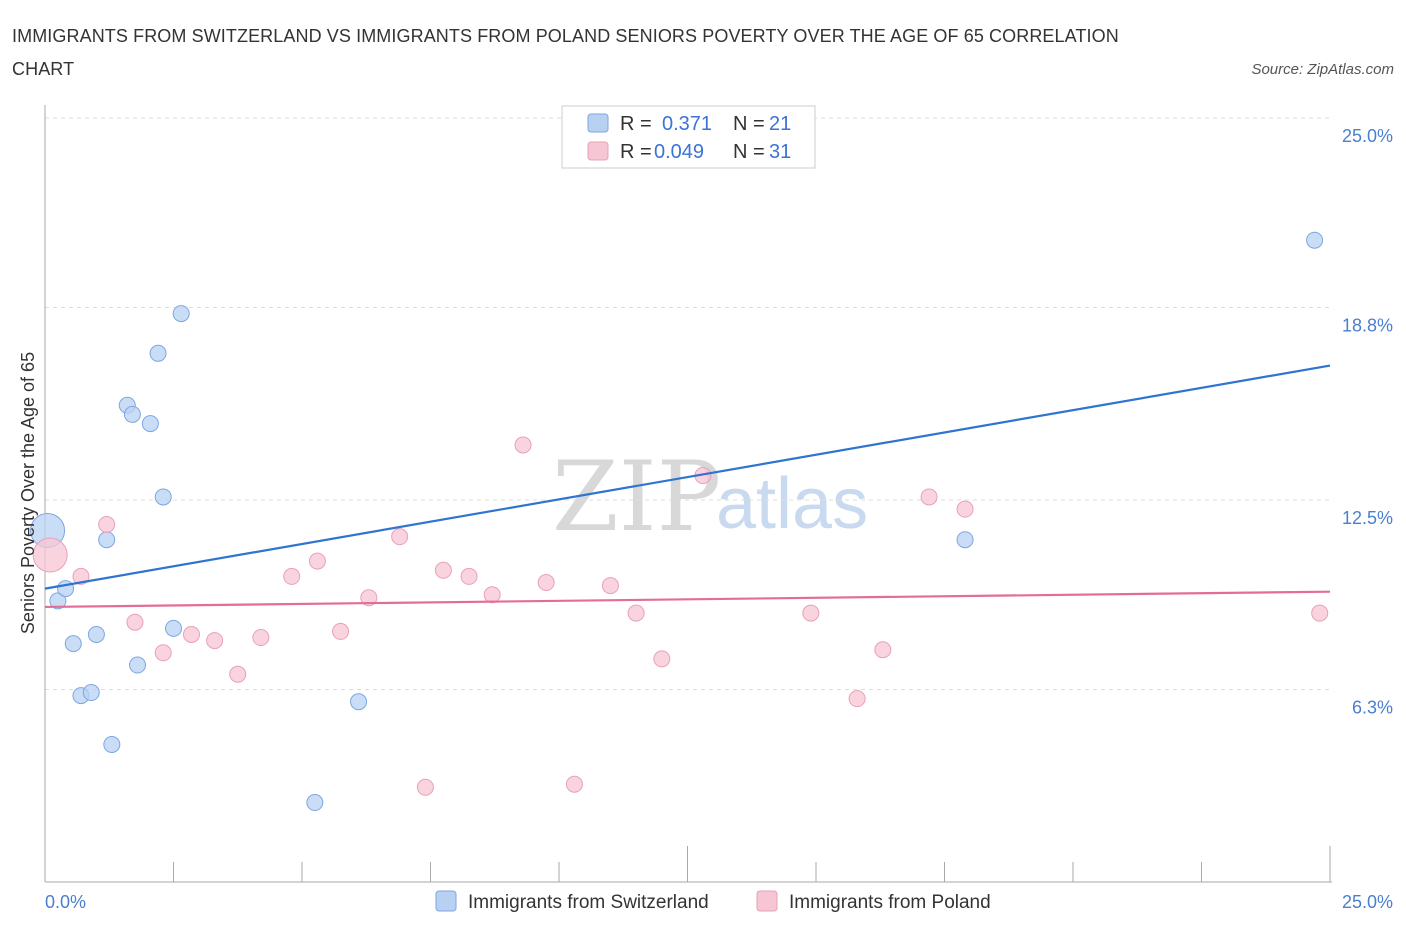  What do you see at coordinates (28, 493) in the screenshot?
I see `y-axis-label: Seniors Poverty Over the Age of 65` at bounding box center [28, 493].